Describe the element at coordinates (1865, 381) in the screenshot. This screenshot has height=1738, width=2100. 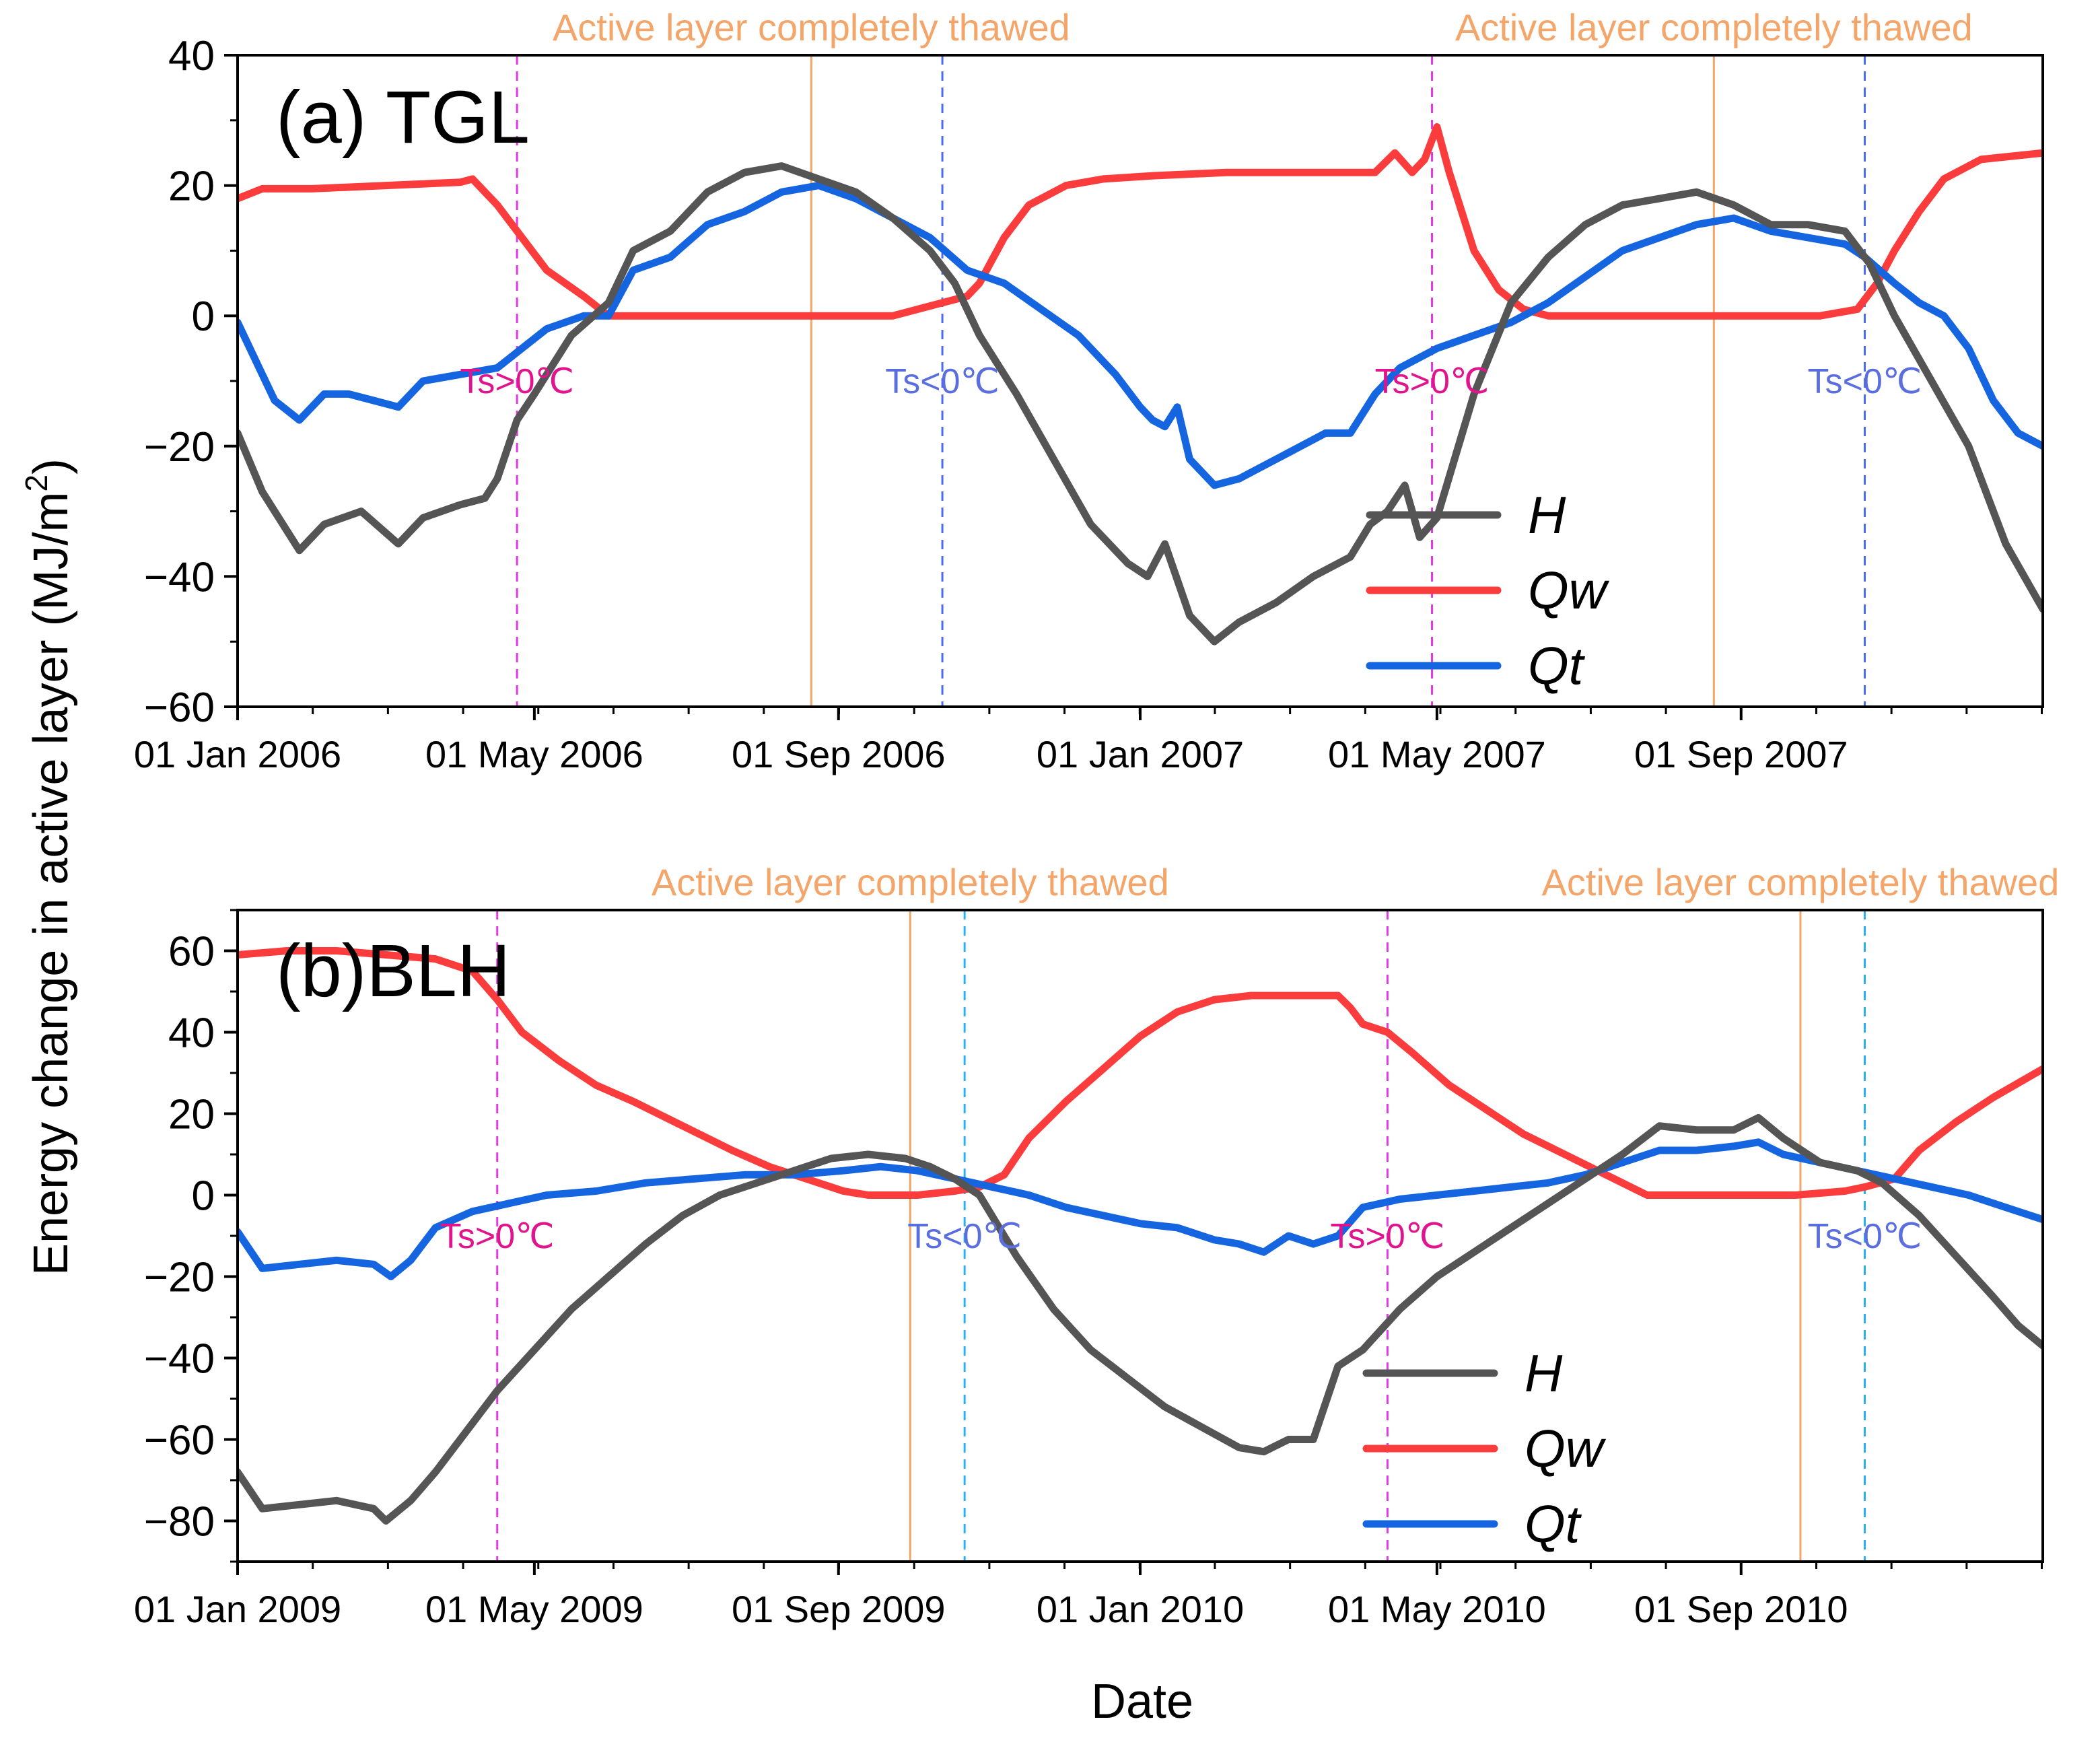
I see `panel-a-ts-label-5: Ts<0℃` at that location.